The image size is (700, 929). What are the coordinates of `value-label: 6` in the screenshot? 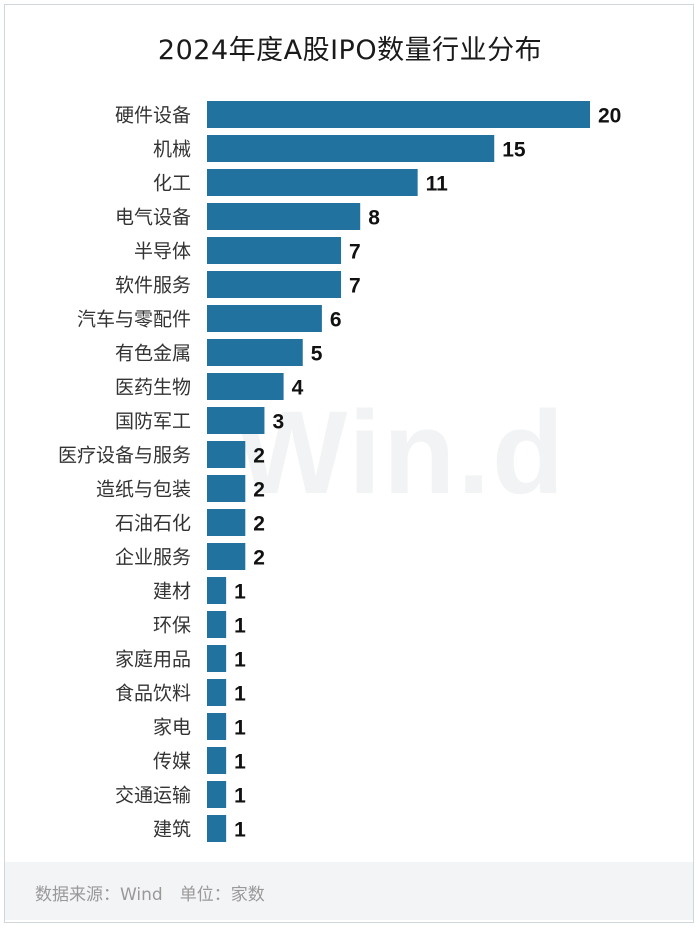 It's located at (336, 320).